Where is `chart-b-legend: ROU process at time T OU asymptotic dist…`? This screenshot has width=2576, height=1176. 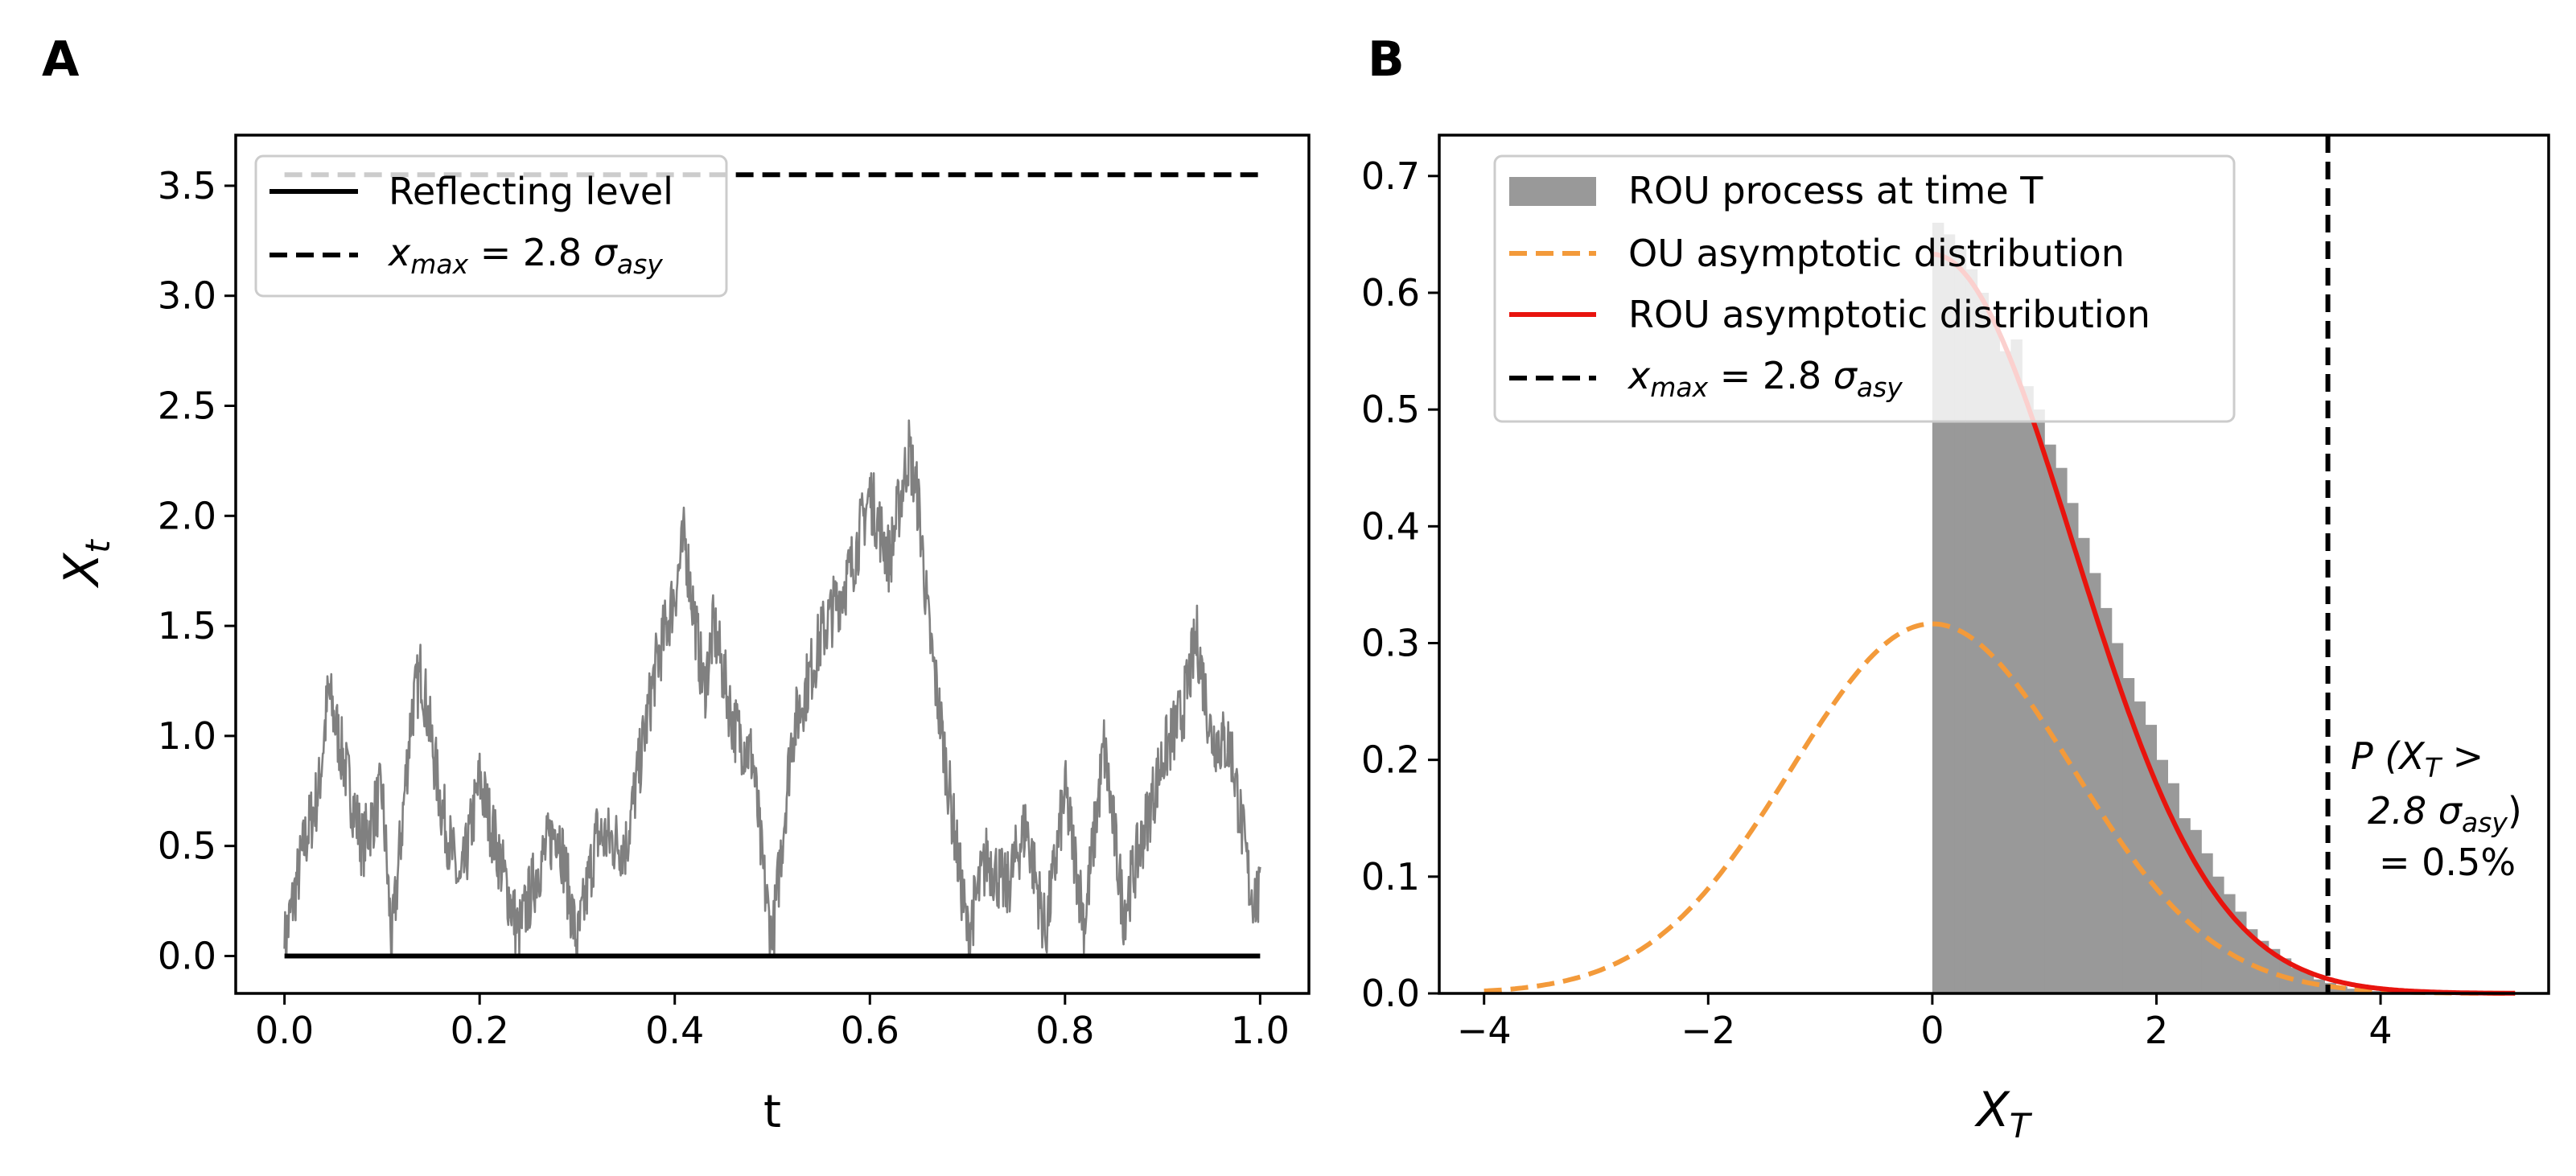 chart-b-legend: ROU process at time T OU asymptotic dist… is located at coordinates (1864, 288).